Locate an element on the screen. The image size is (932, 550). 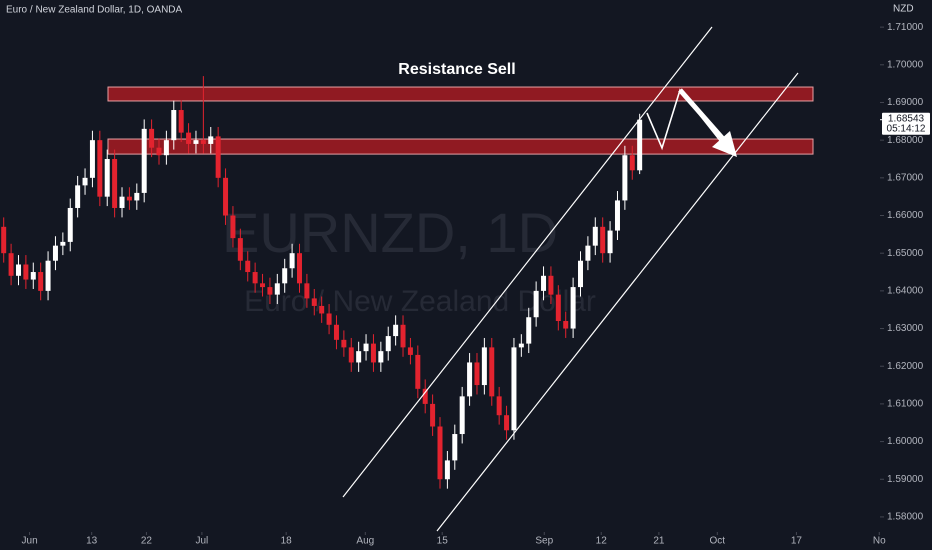
y-tick-label: 1.63000 is located at coordinates (905, 328).